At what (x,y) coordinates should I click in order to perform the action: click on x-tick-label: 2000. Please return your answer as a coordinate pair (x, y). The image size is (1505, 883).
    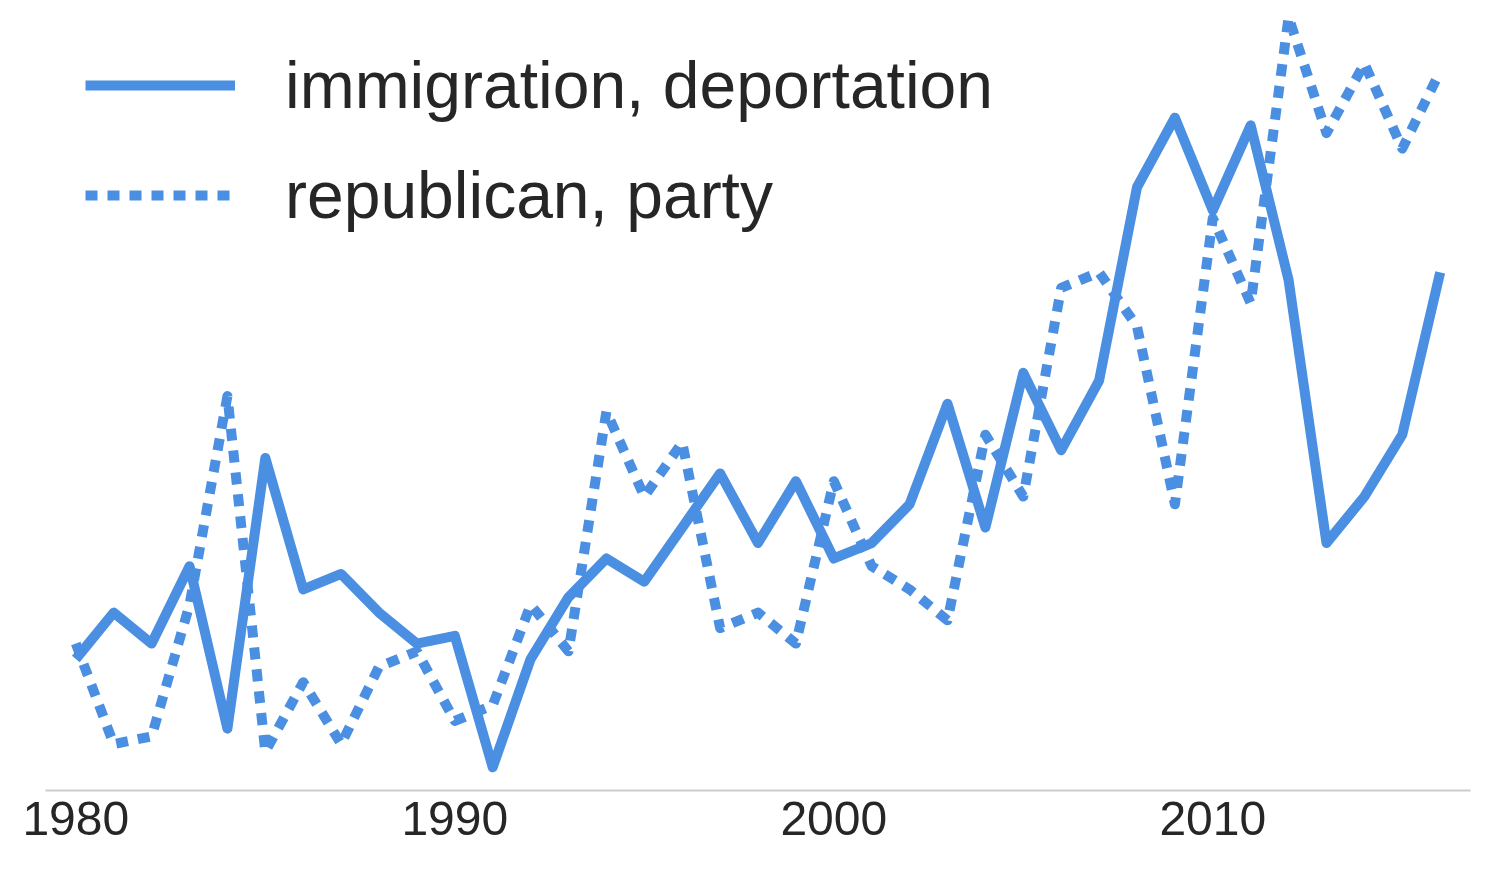
    Looking at the image, I should click on (834, 818).